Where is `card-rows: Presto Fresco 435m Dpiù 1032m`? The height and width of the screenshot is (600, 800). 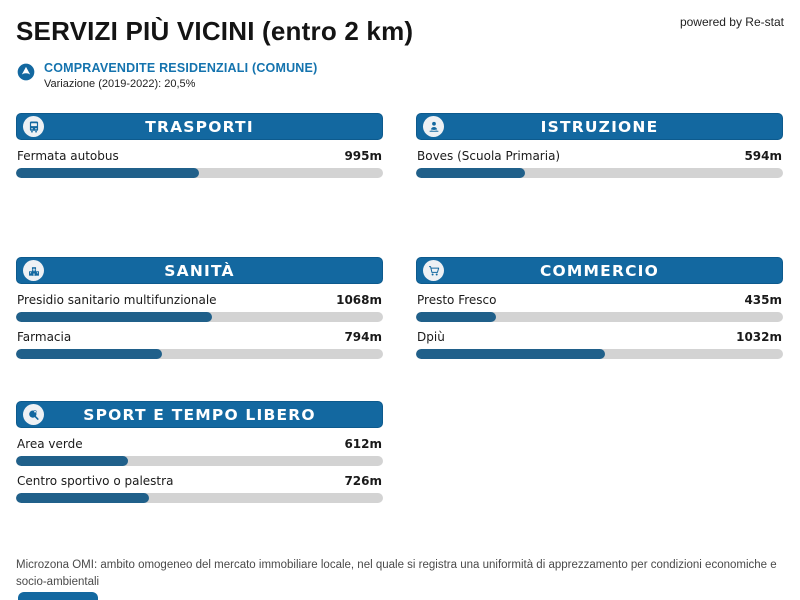
card-rows: Presto Fresco 435m Dpiù 1032m is located at coordinates (599, 321).